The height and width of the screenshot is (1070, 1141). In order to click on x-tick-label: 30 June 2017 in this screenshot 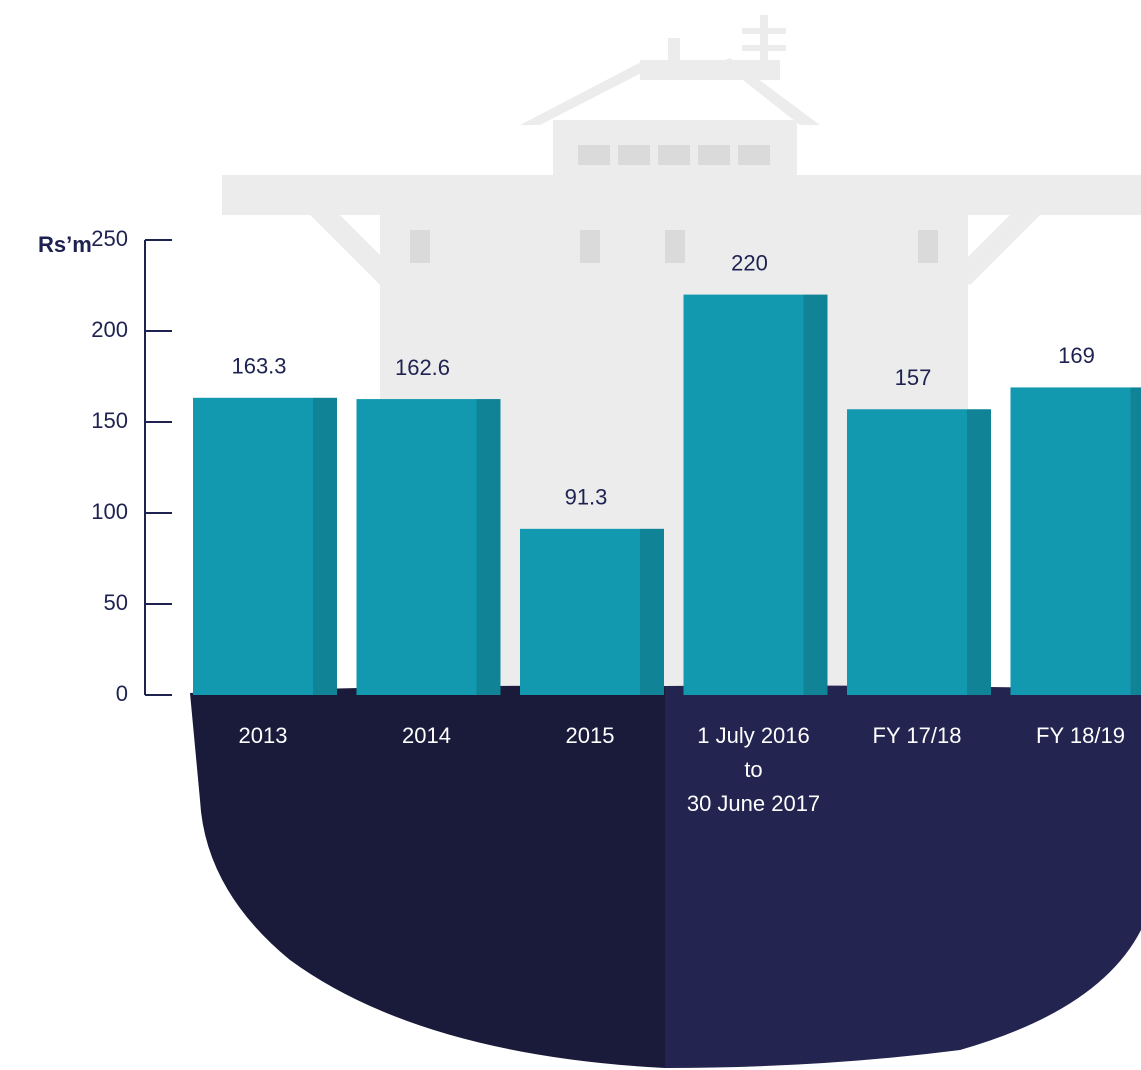, I will do `click(753, 803)`.